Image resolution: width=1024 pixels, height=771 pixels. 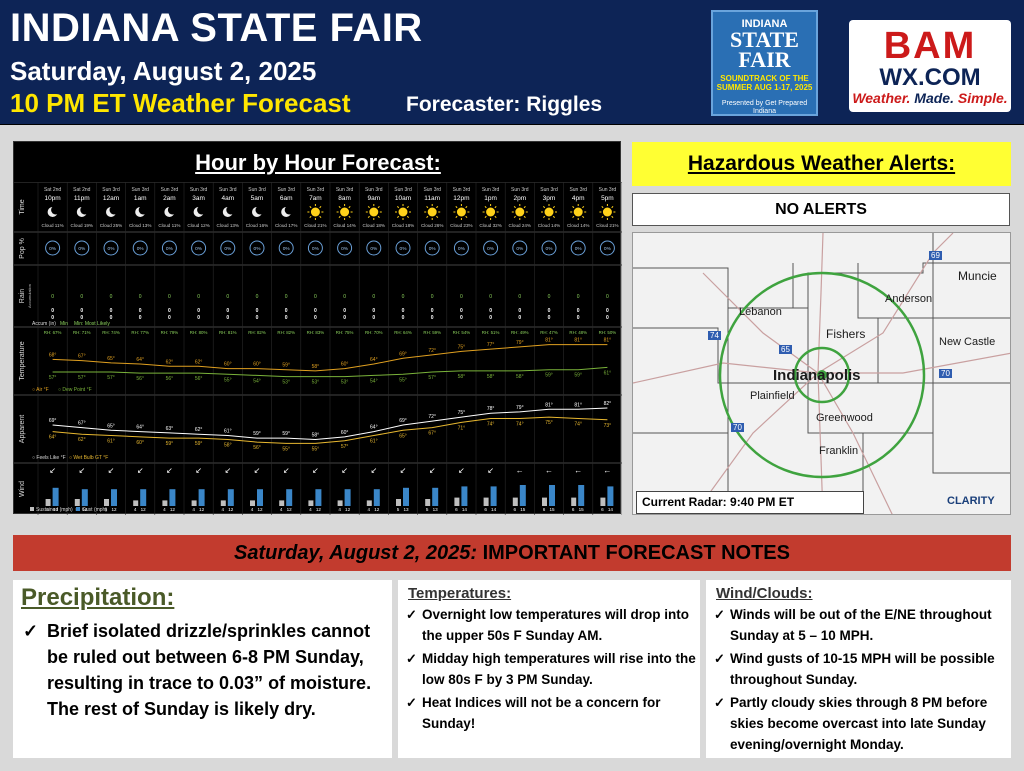 What do you see at coordinates (75, 390) in the screenshot?
I see `dew-legend: ○ Dew Point °F` at bounding box center [75, 390].